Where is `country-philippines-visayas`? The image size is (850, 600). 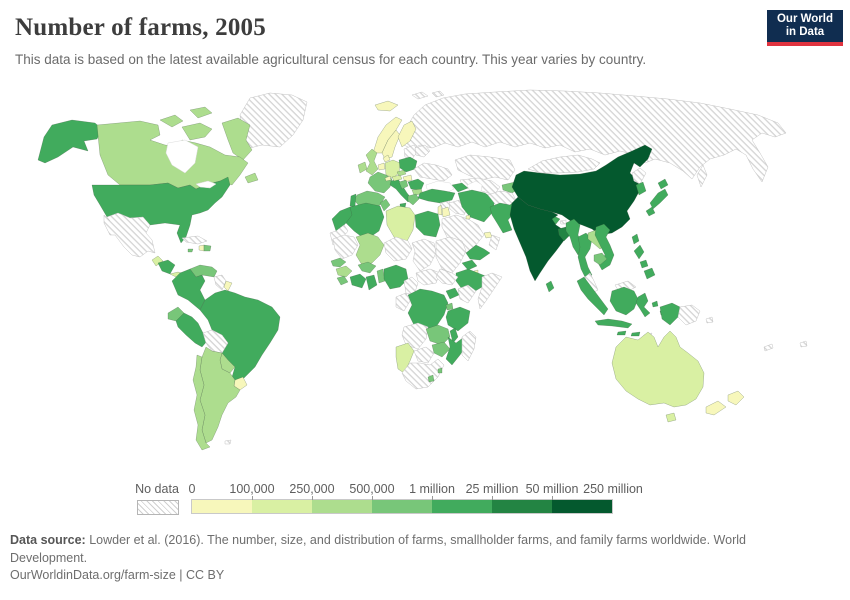 country-philippines-visayas is located at coordinates (644, 264).